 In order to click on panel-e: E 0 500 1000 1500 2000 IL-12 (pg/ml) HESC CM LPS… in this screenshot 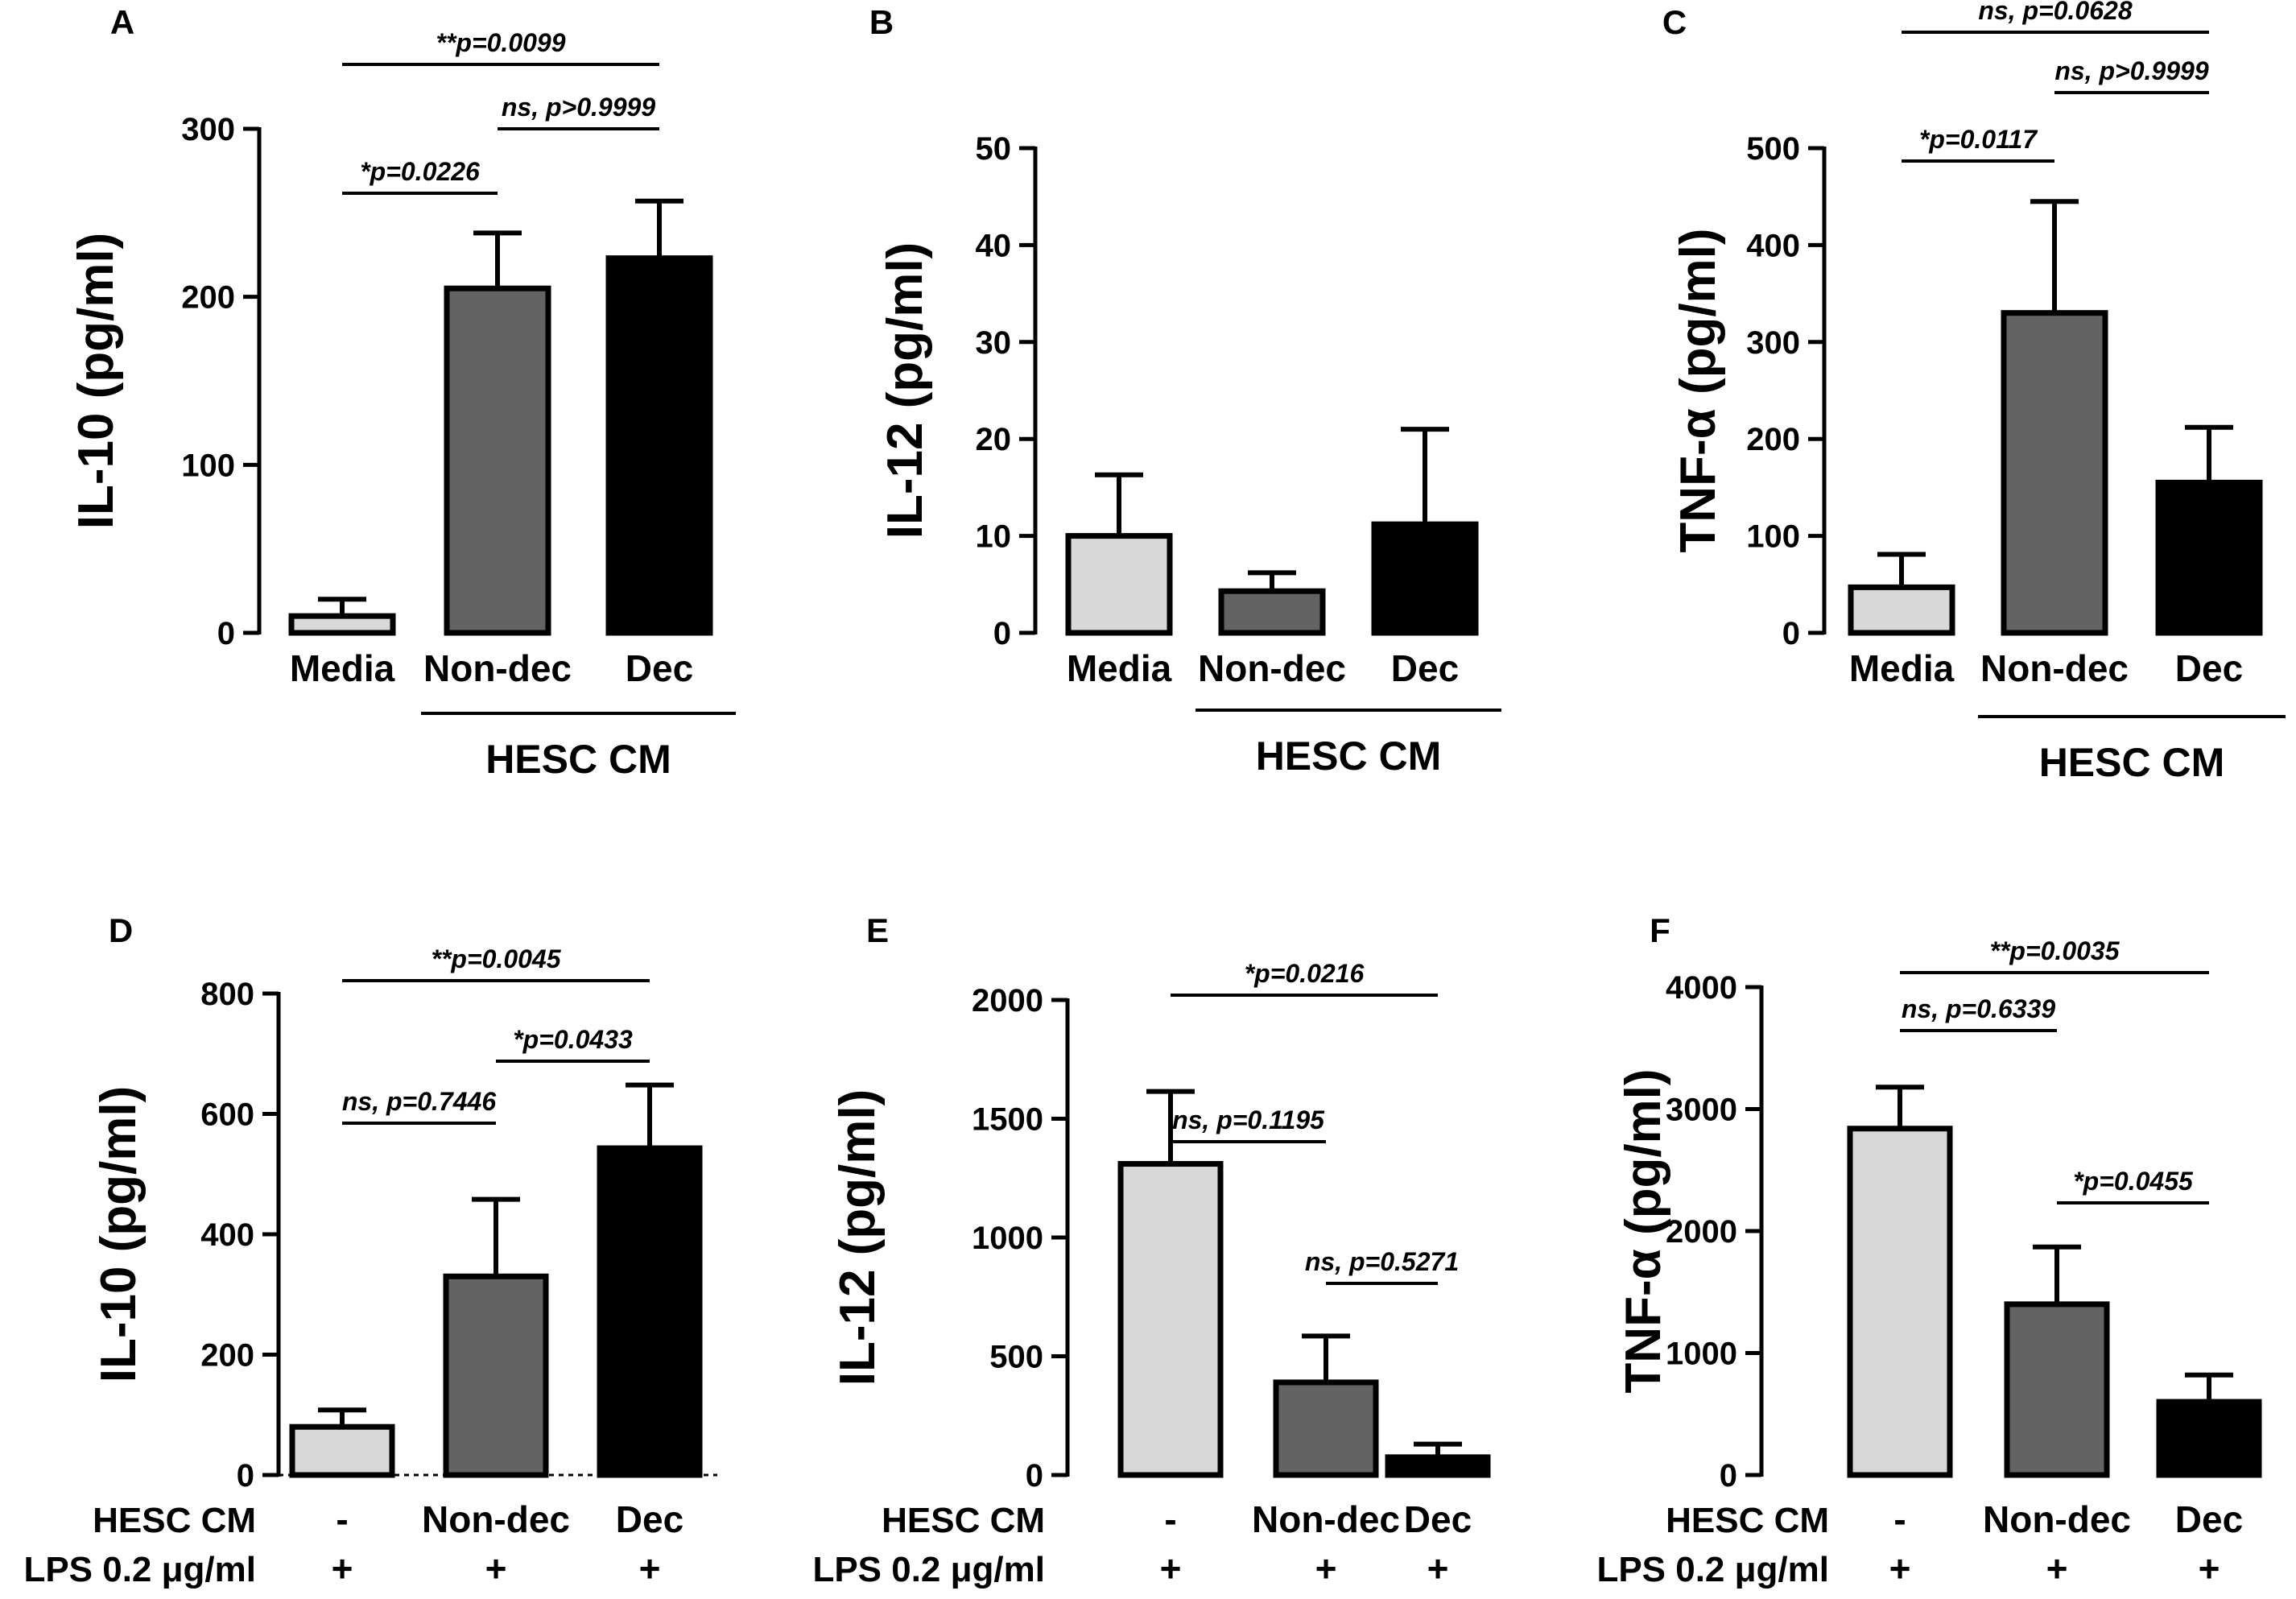, I will do `click(1151, 1250)`.